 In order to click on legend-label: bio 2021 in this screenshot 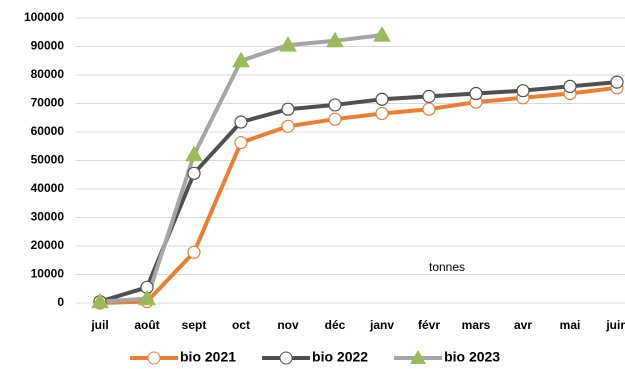, I will do `click(208, 357)`.